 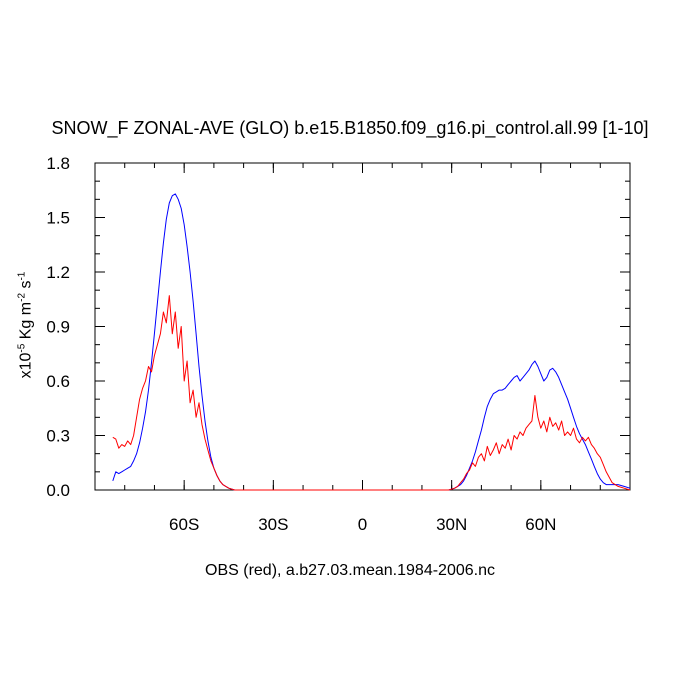 I want to click on x-tick-label: 30N, so click(x=451, y=524).